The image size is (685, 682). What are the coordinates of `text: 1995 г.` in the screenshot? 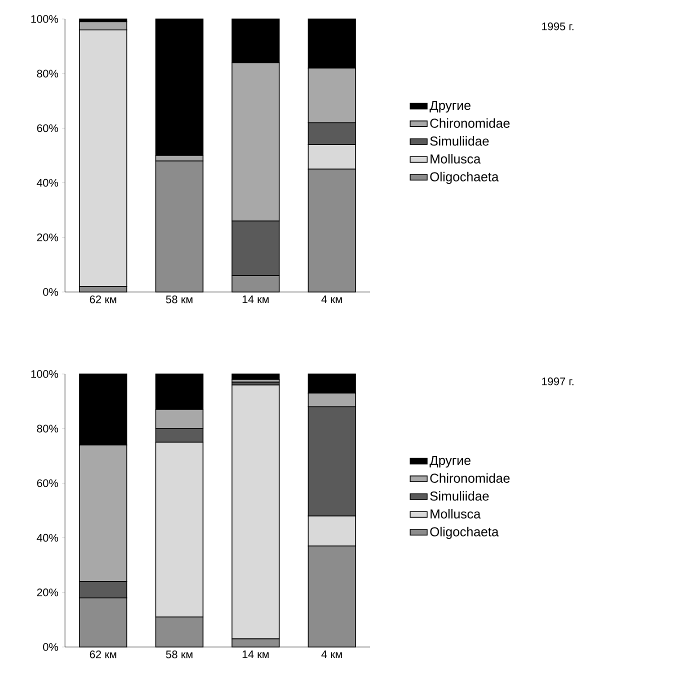 It's located at (558, 26).